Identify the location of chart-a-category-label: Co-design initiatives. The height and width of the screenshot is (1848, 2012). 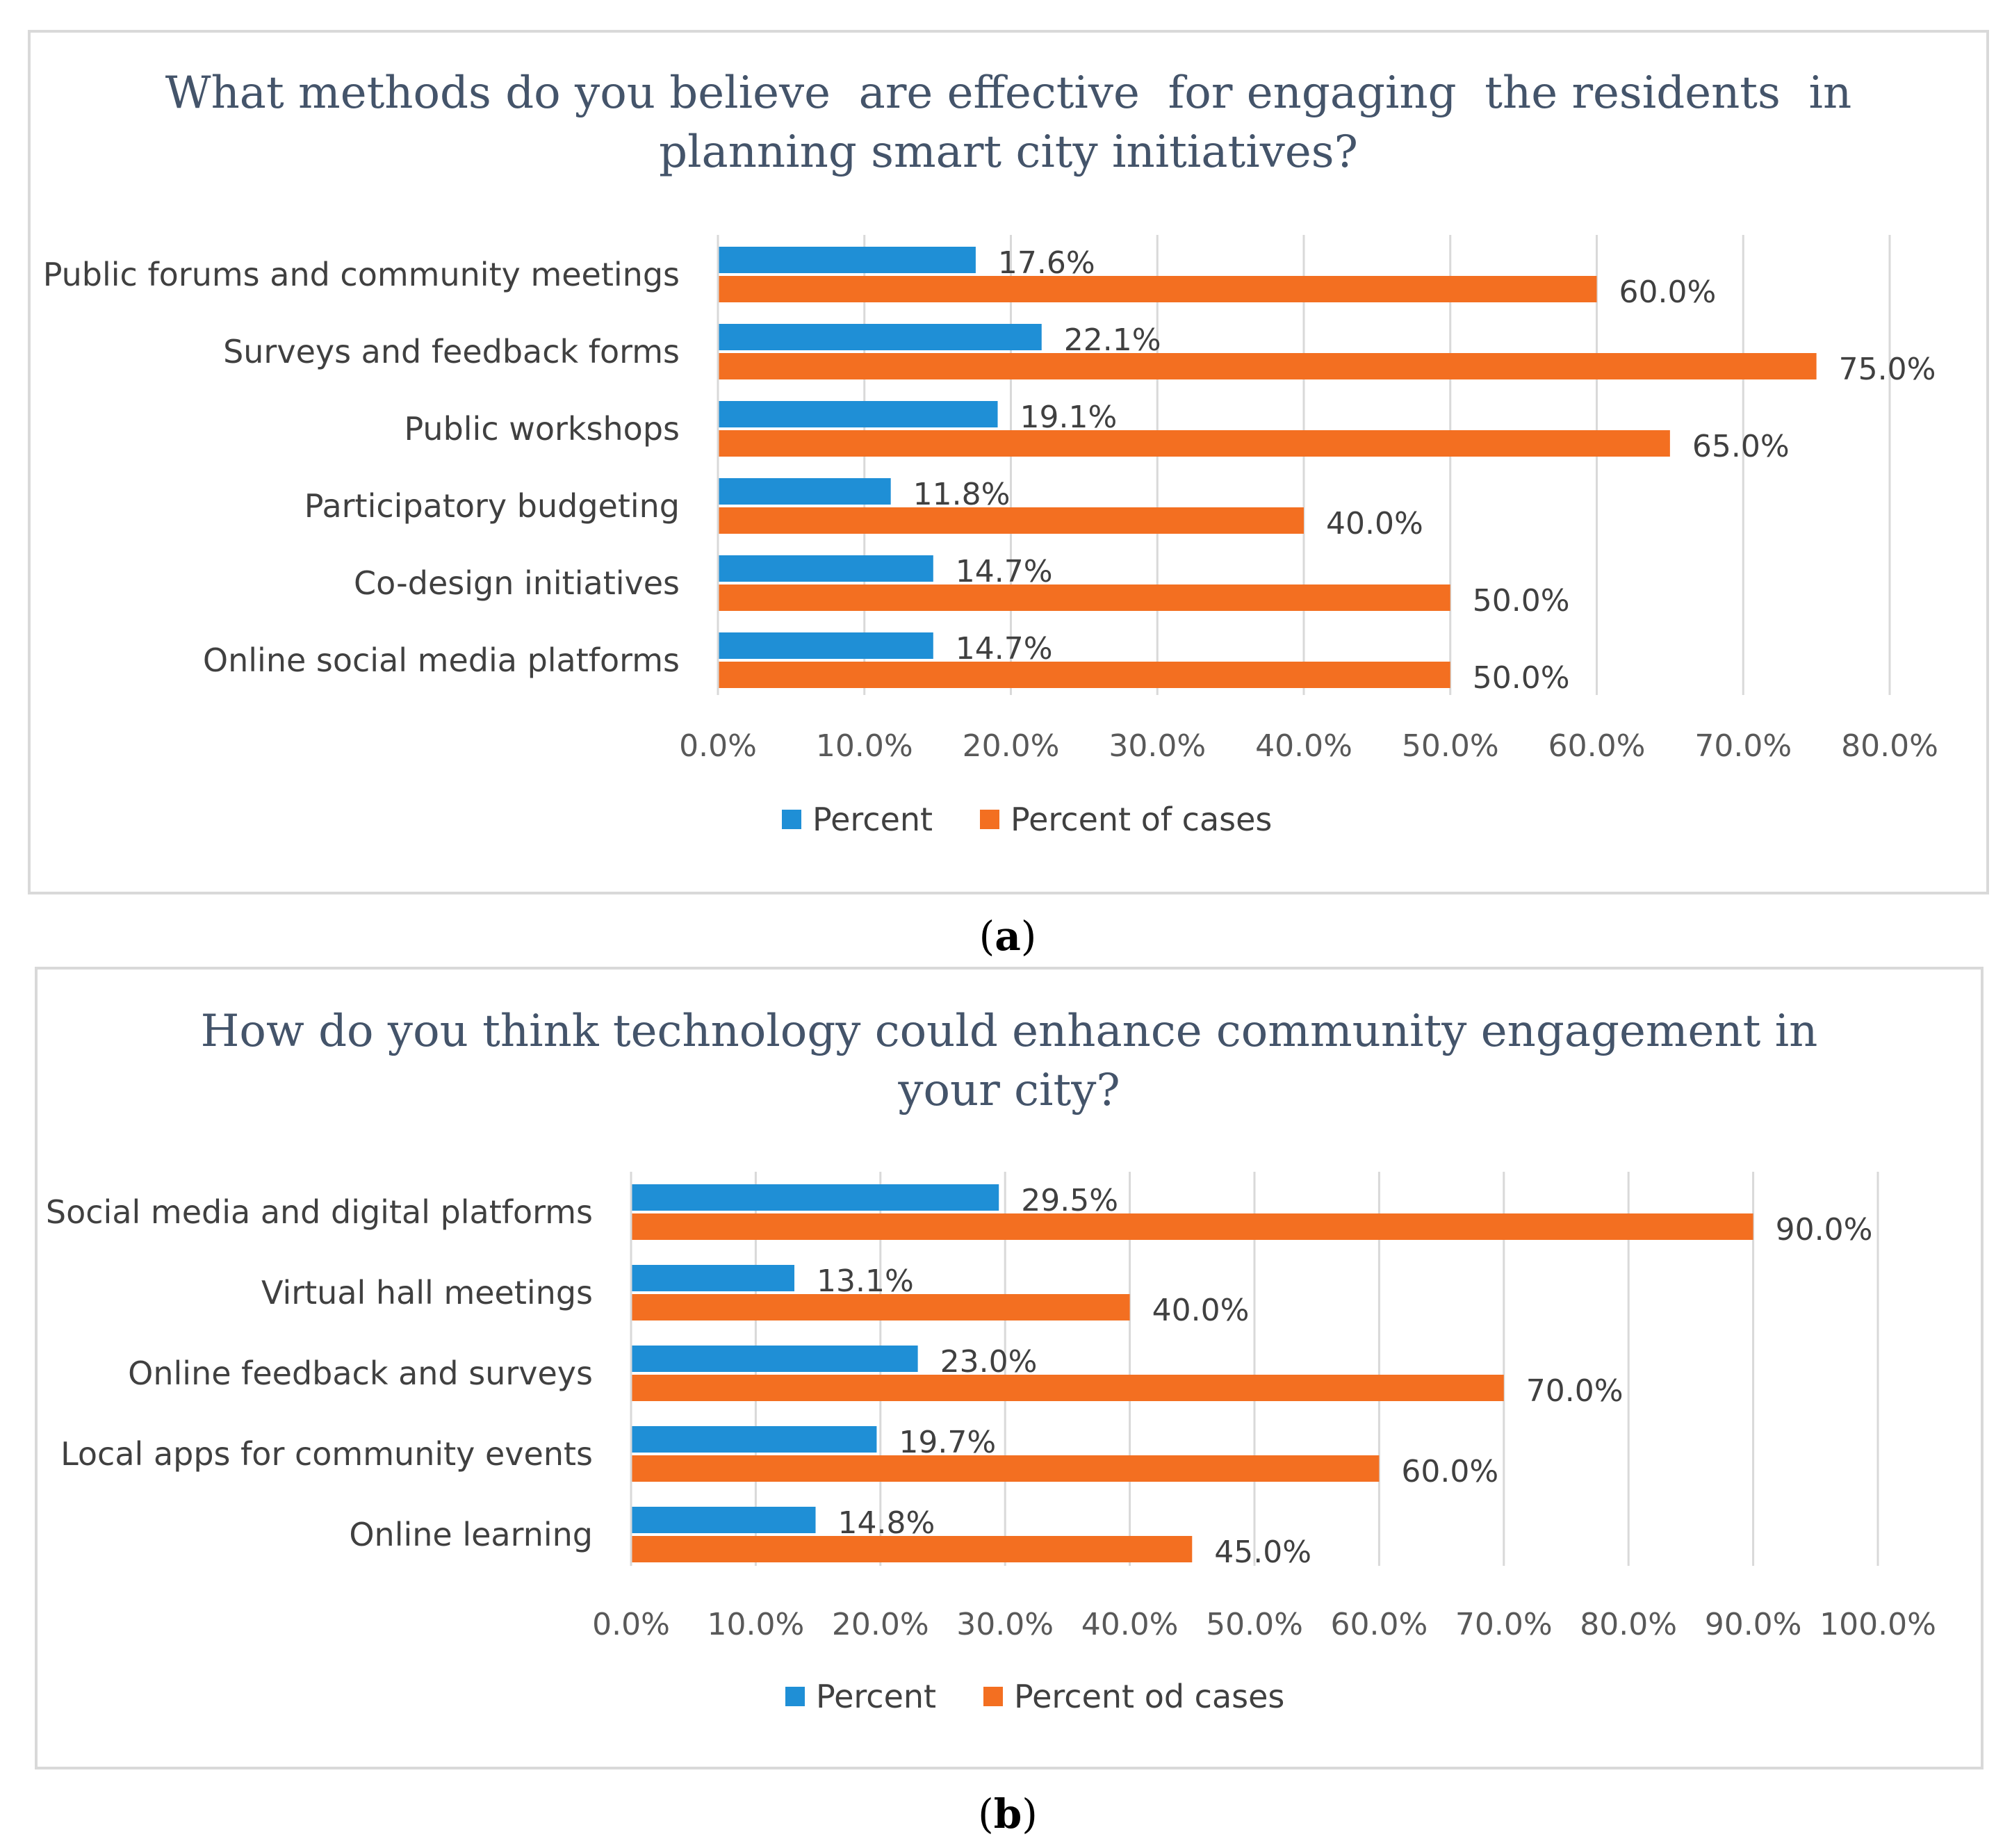
(517, 583).